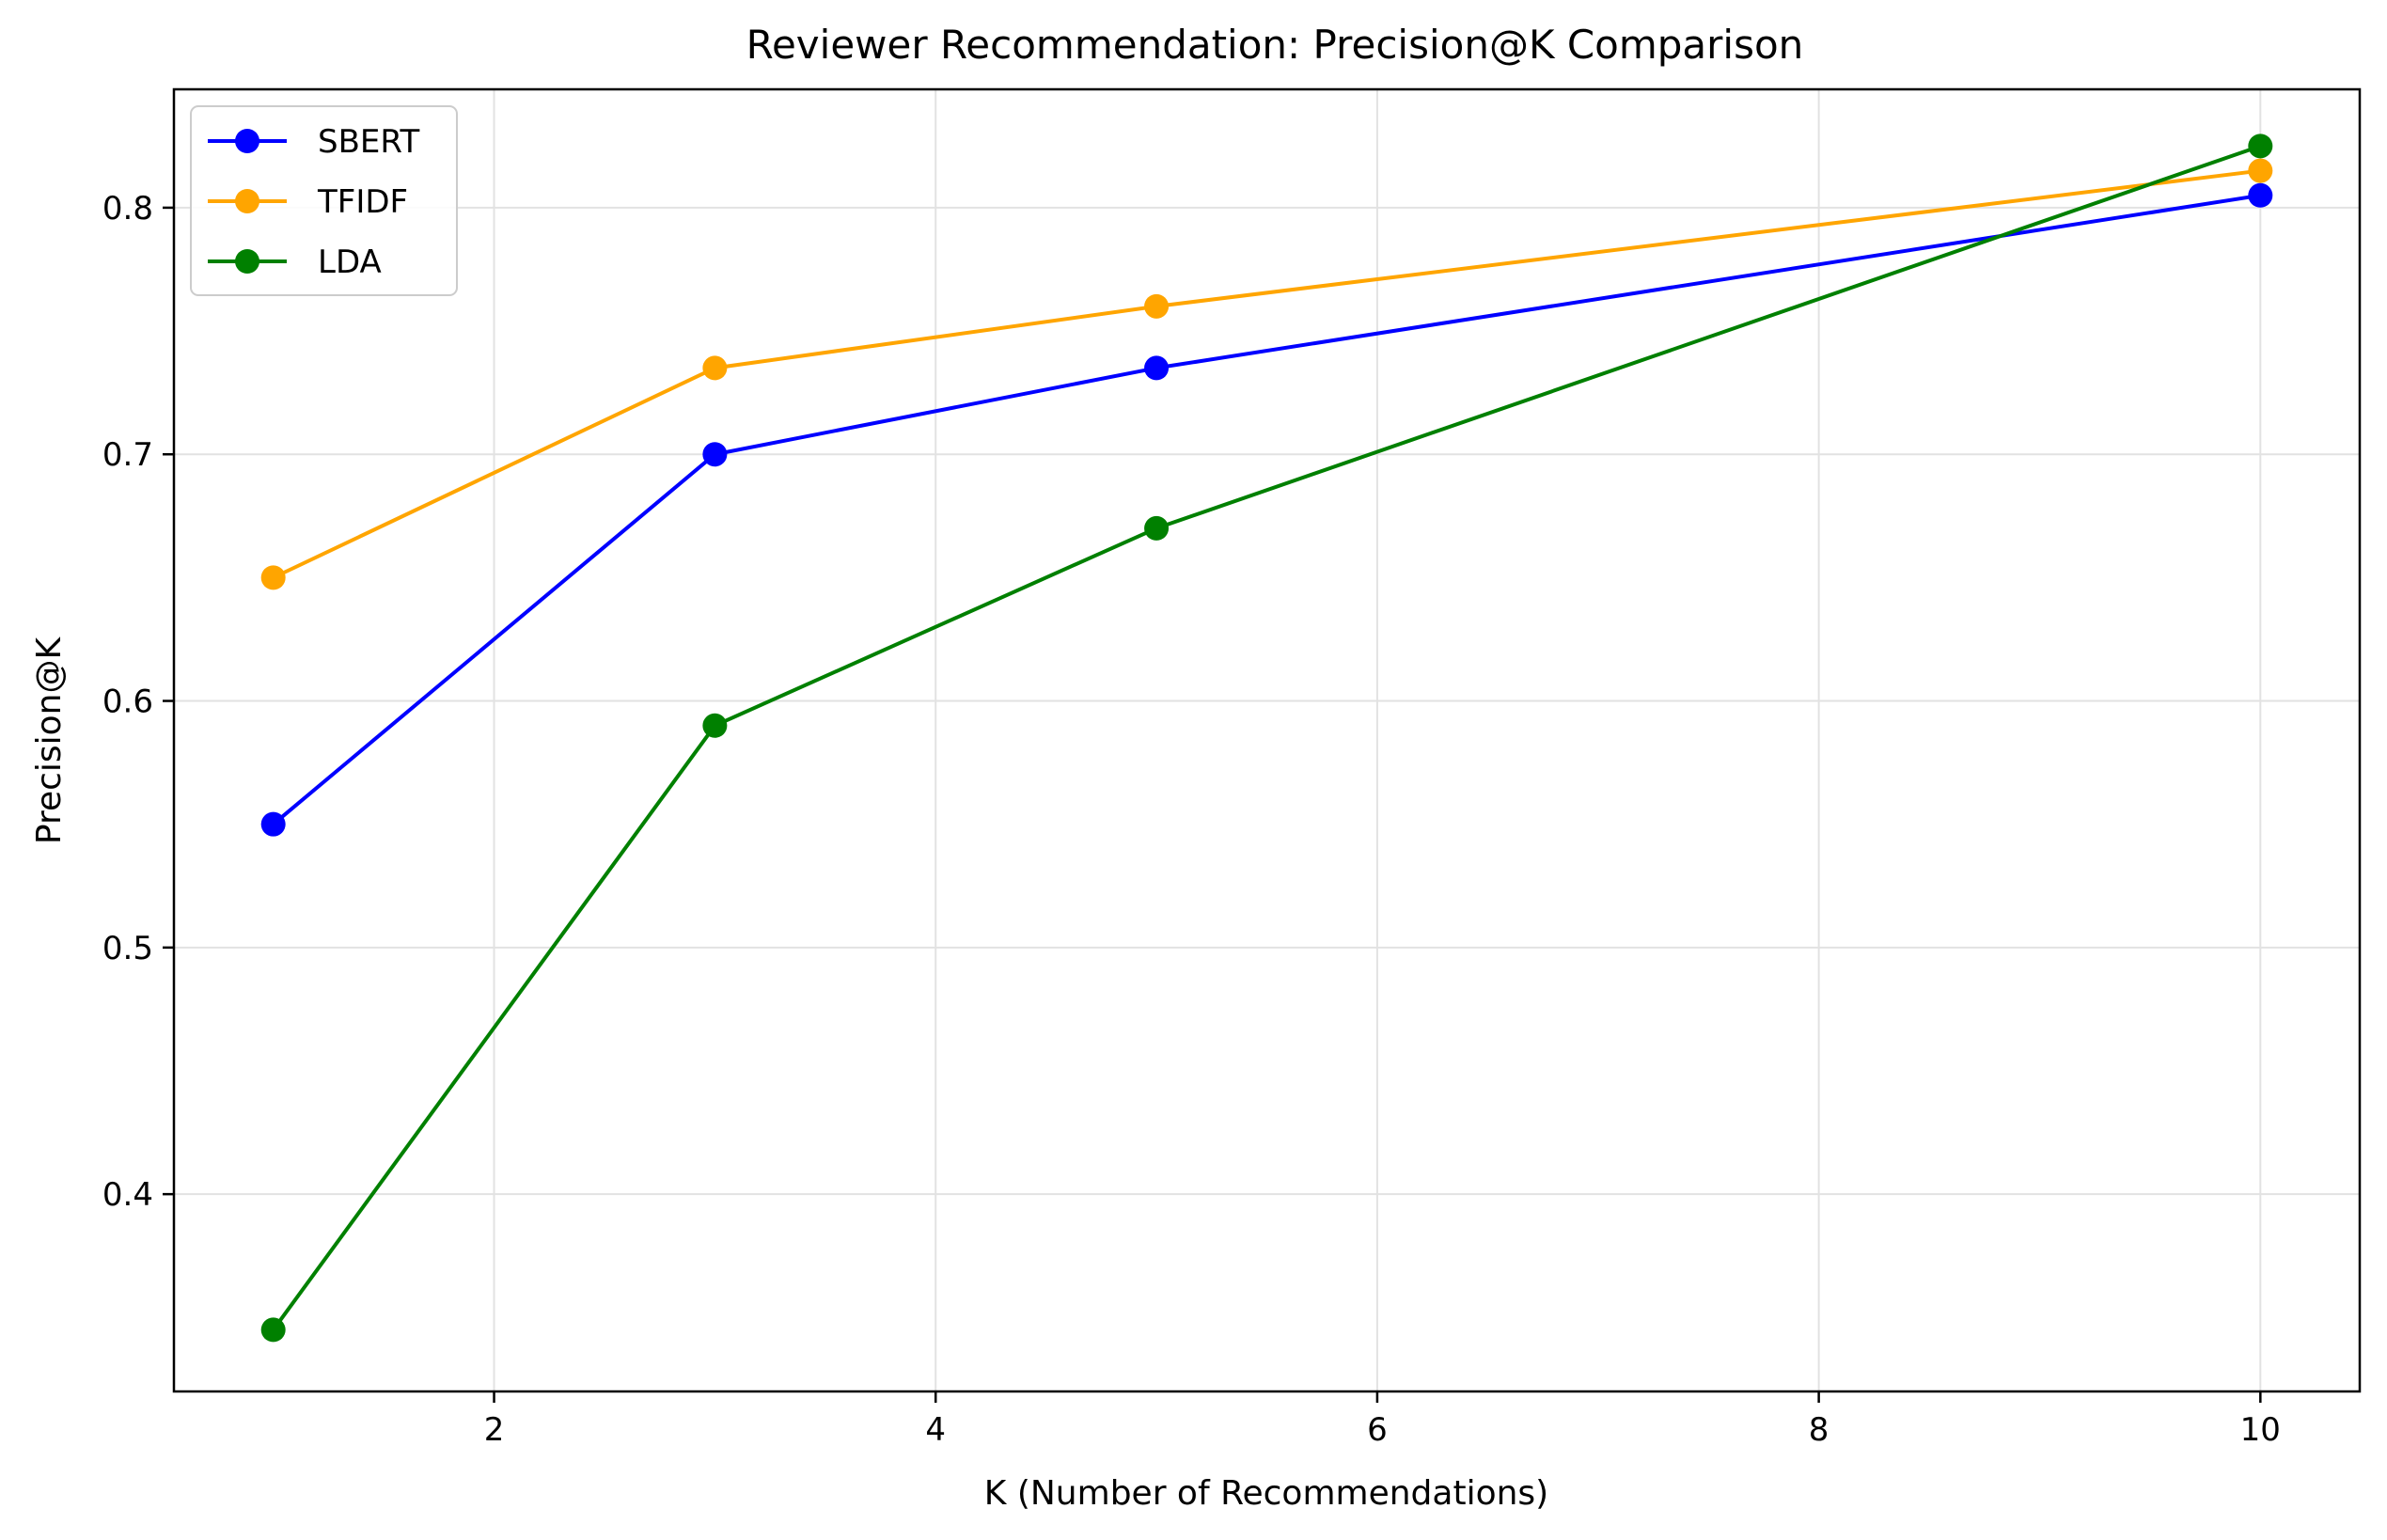 This screenshot has height=1540, width=2387. I want to click on legend-box, so click(324, 201).